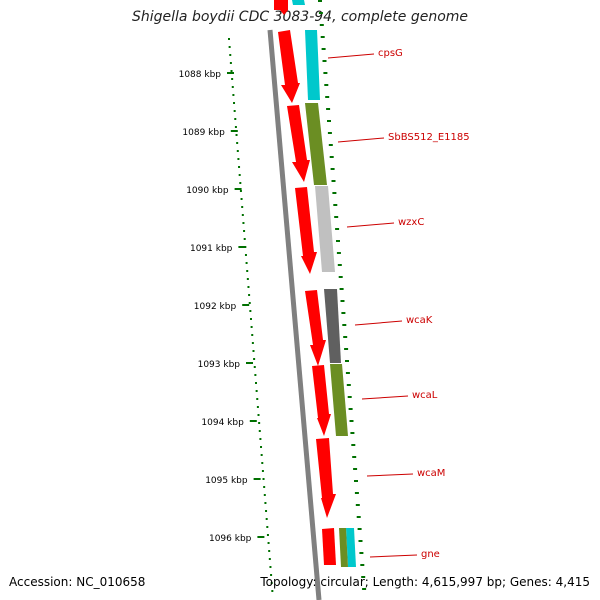 The height and width of the screenshot is (600, 600). I want to click on ruler-tick-label: 1095 kbp, so click(226, 481).